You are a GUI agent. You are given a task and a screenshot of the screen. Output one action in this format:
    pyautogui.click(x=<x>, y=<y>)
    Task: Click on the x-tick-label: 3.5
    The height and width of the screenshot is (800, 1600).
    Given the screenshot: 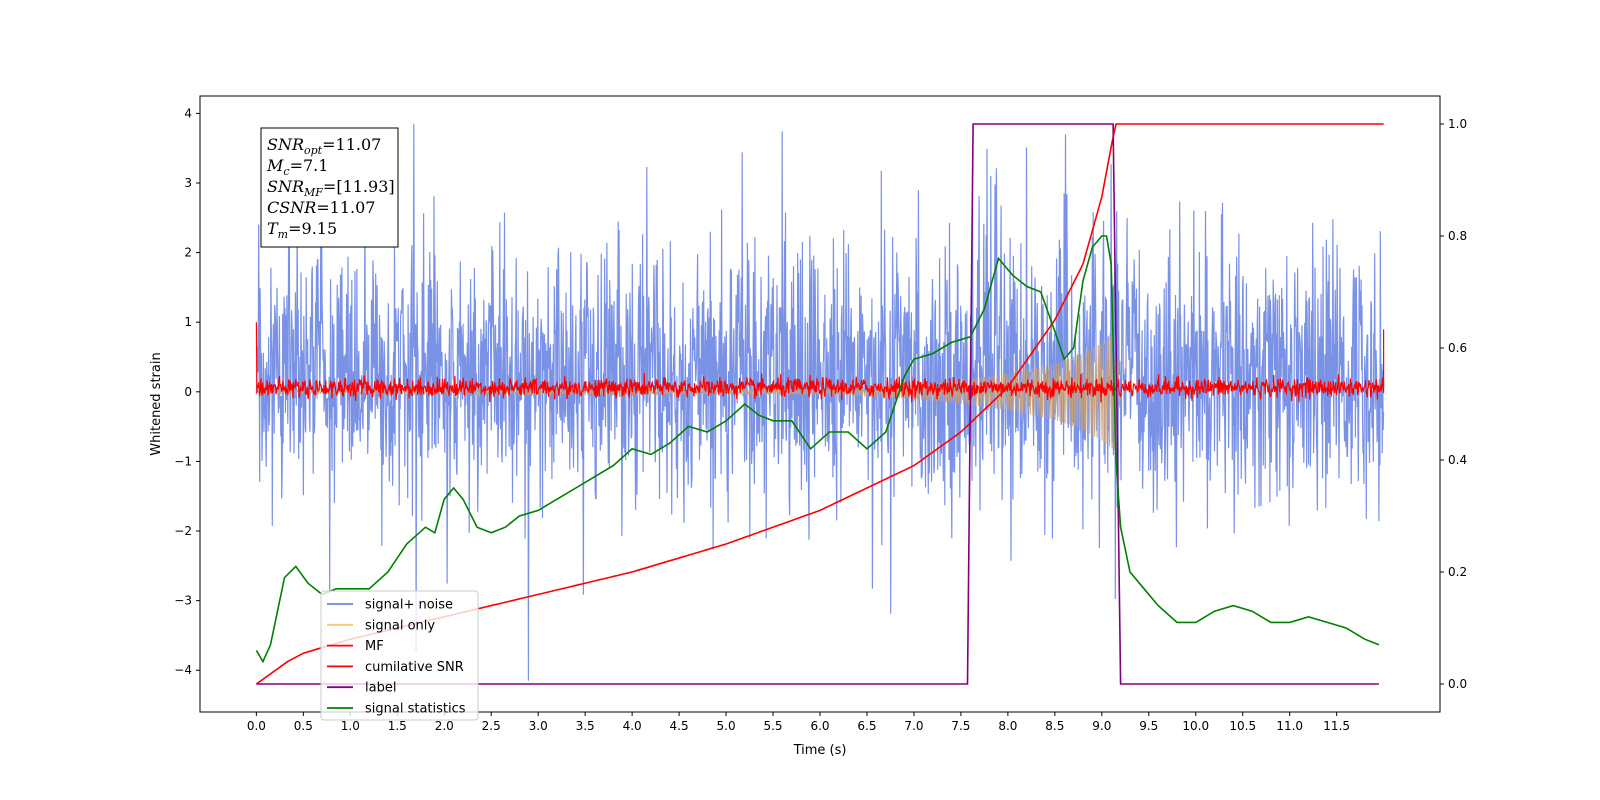 What is the action you would take?
    pyautogui.click(x=585, y=726)
    